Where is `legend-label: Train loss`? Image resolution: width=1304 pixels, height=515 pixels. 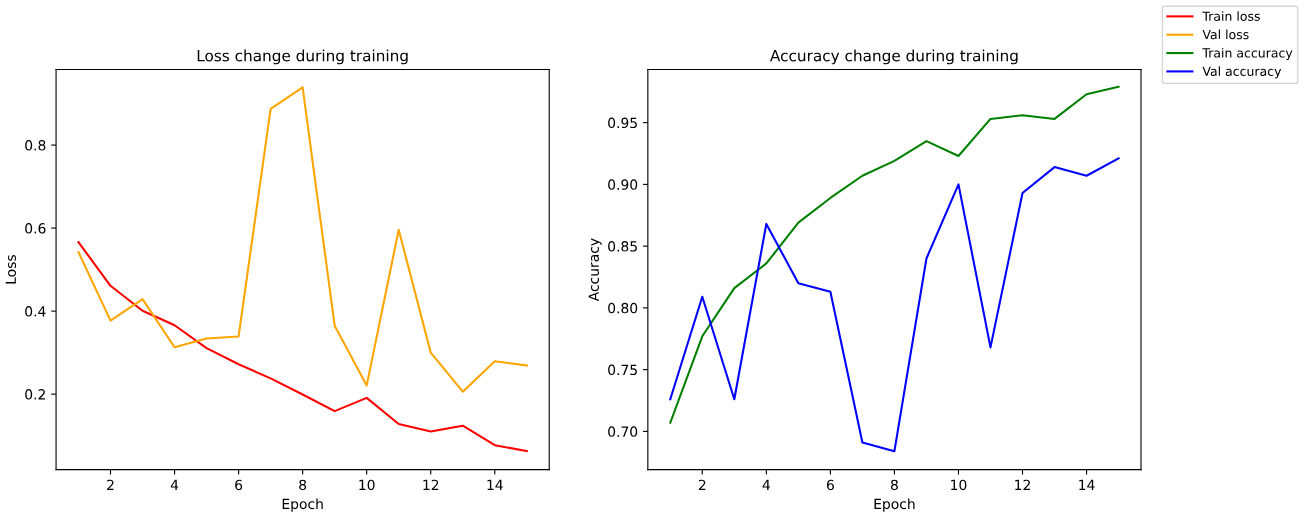 legend-label: Train loss is located at coordinates (1231, 16).